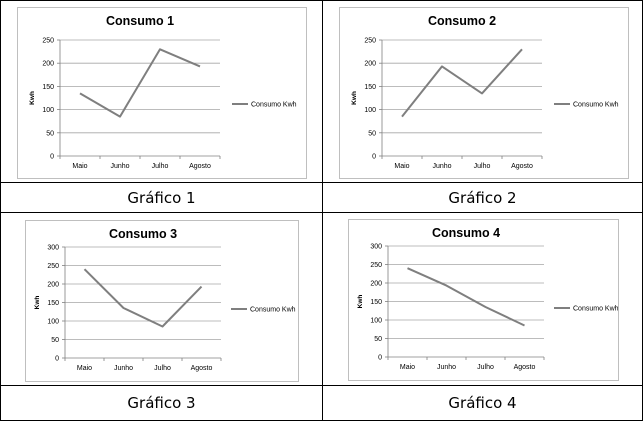 Image resolution: width=643 pixels, height=421 pixels. What do you see at coordinates (466, 233) in the screenshot?
I see `chart-title: Consumo 4` at bounding box center [466, 233].